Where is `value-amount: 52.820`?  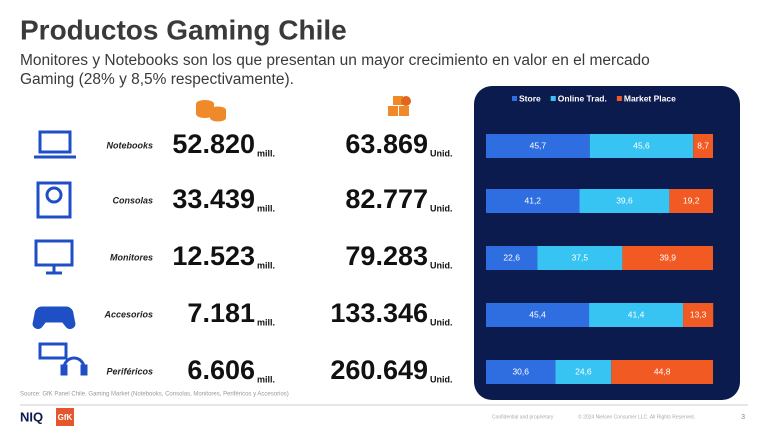 value-amount: 52.820 is located at coordinates (213, 144).